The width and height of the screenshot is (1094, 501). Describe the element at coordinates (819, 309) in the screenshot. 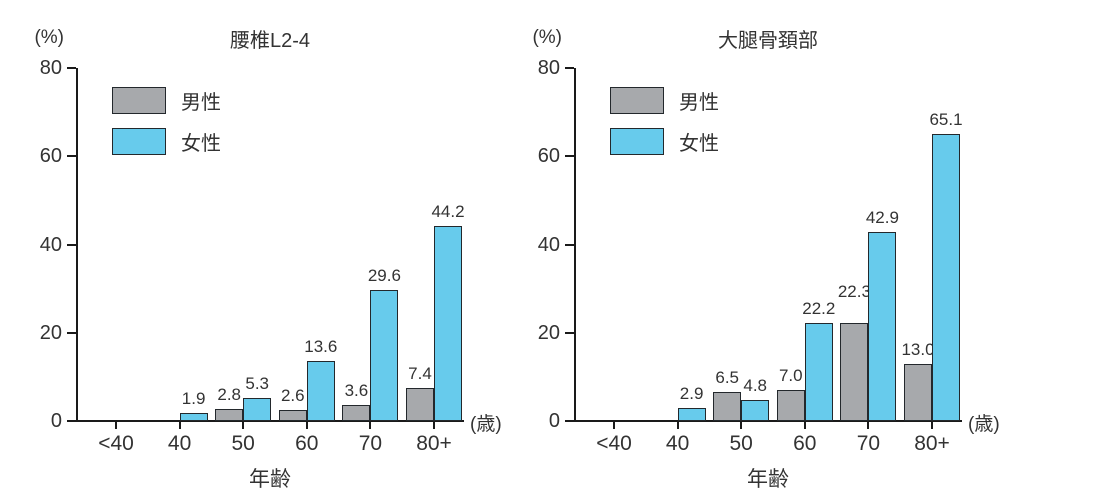

I see `bar-value-label: 22.2` at that location.